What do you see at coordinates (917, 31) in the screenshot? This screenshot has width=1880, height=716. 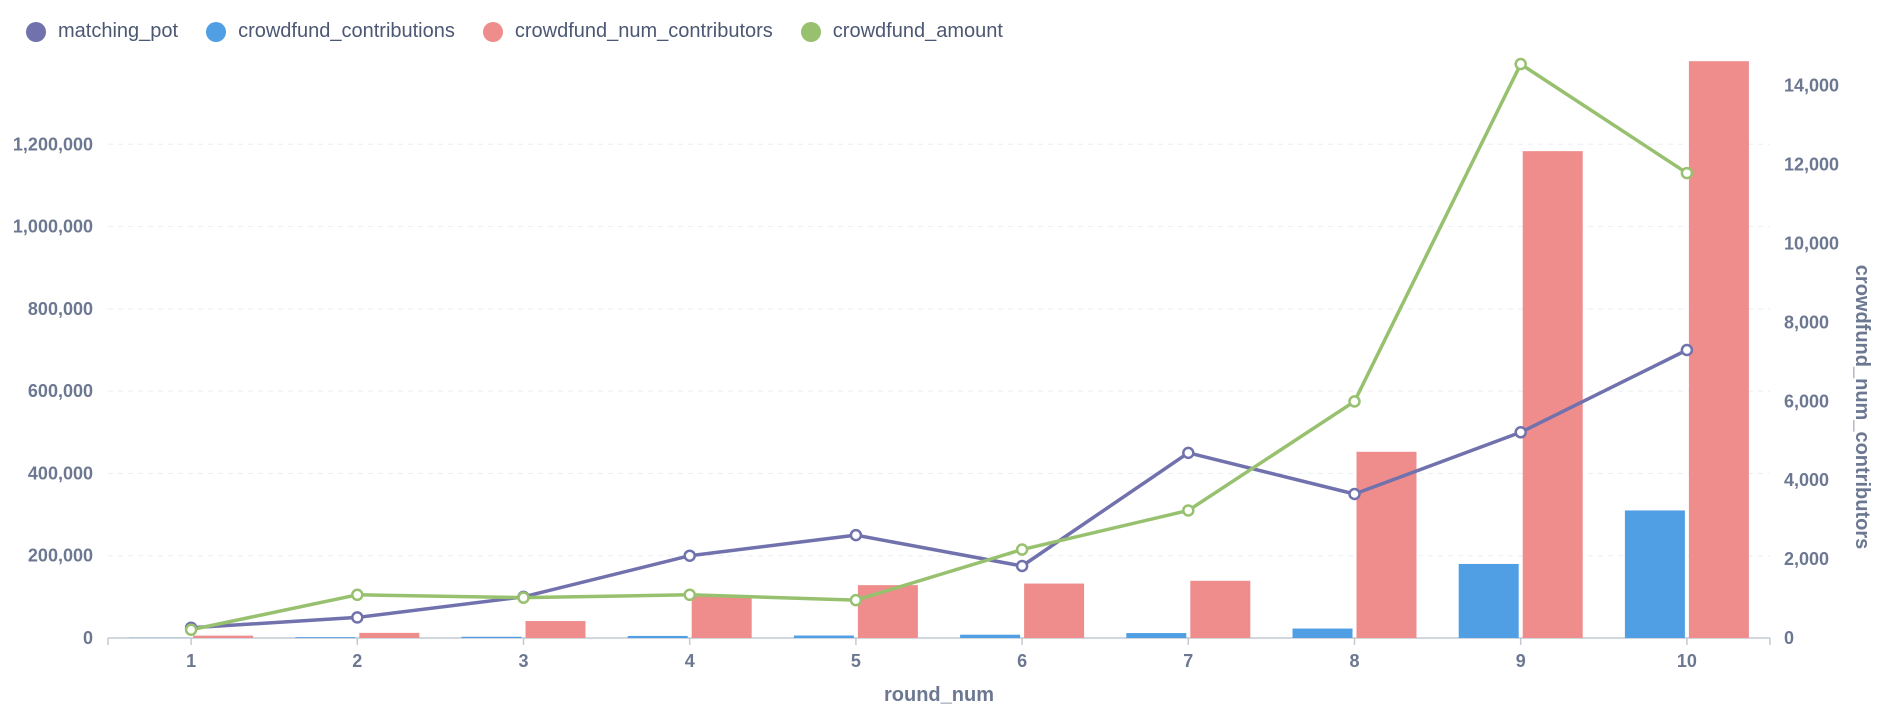 I see `legend-label: crowdfund_amount` at bounding box center [917, 31].